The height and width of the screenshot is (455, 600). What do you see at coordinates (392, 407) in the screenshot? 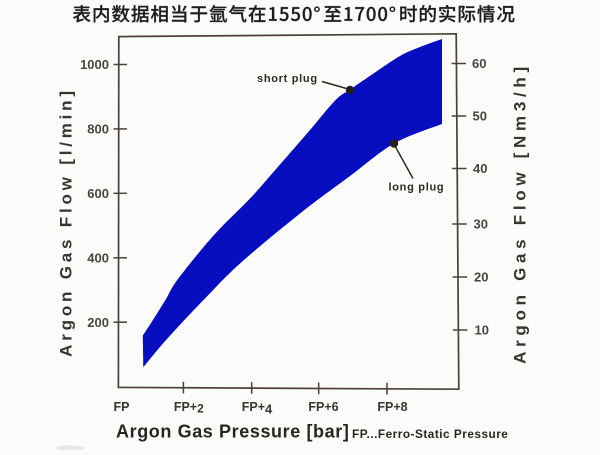
I see `svg-text: FP+8` at bounding box center [392, 407].